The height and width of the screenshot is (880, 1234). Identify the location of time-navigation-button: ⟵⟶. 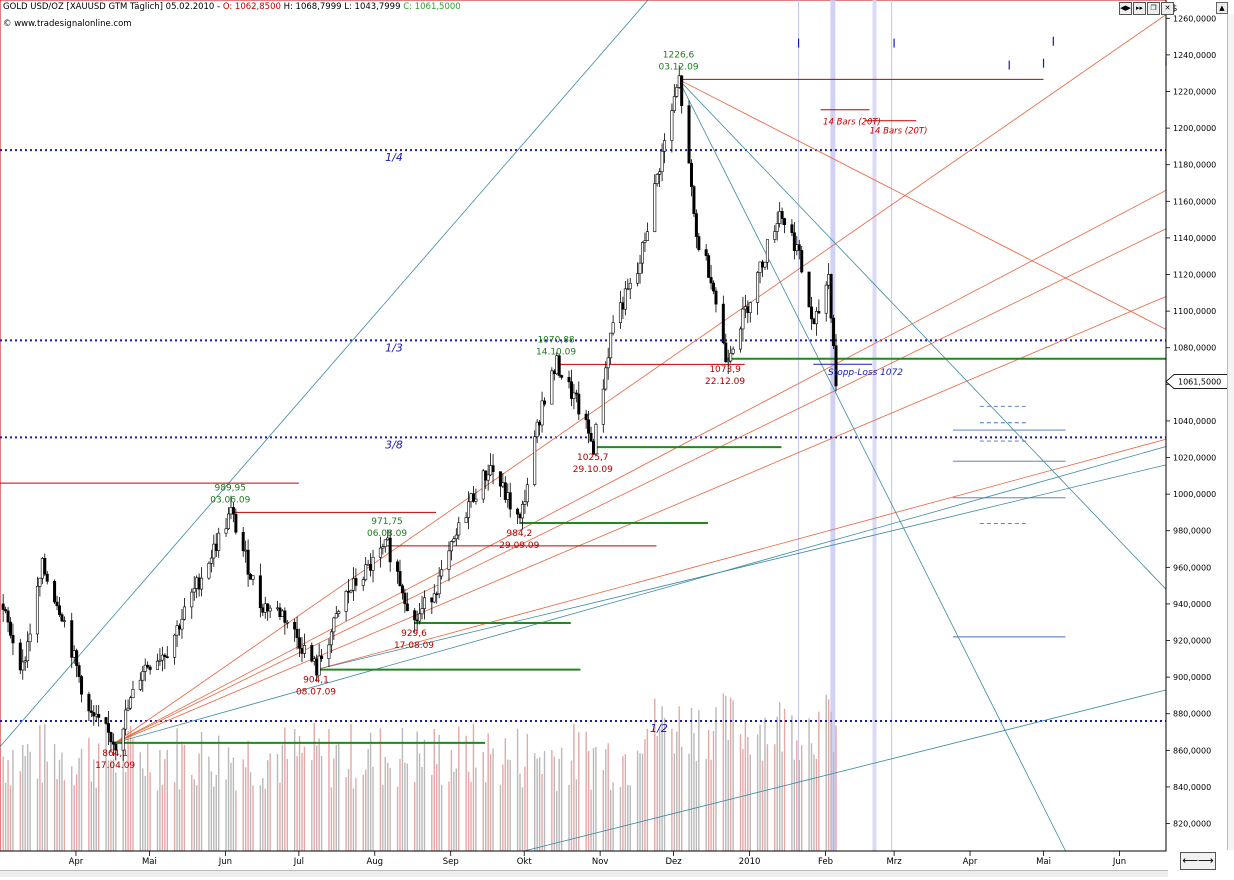
(1198, 861).